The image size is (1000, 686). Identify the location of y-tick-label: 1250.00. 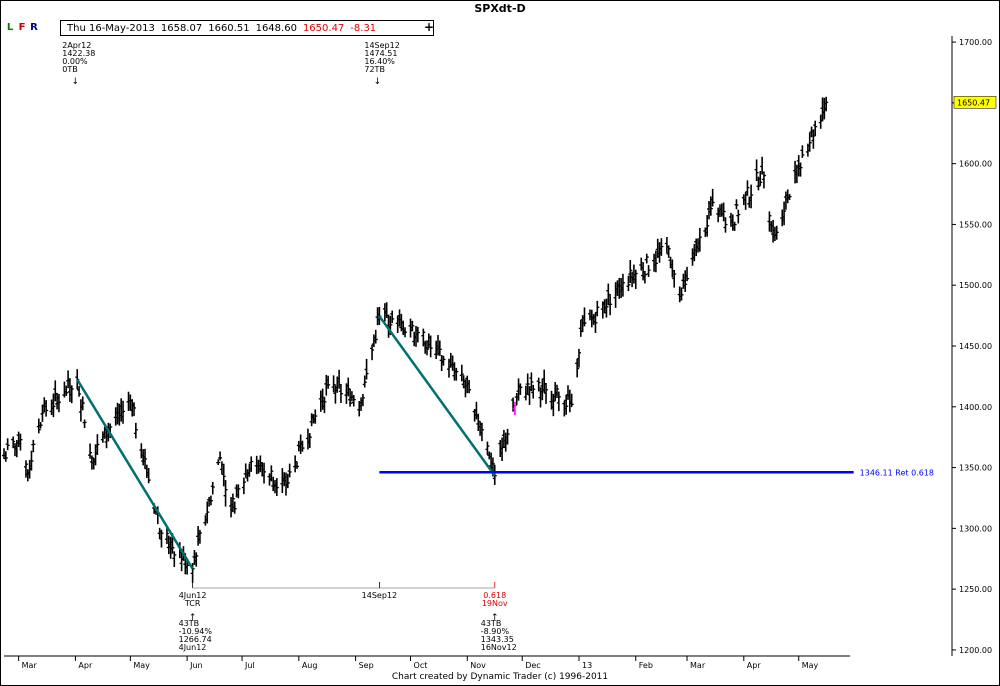
(975, 589).